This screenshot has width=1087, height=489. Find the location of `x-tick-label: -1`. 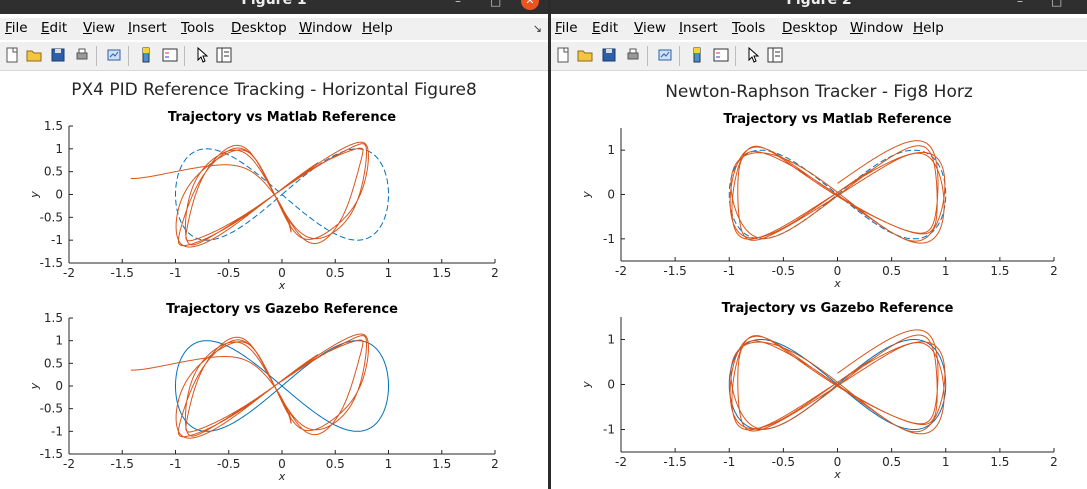

x-tick-label: -1 is located at coordinates (729, 462).